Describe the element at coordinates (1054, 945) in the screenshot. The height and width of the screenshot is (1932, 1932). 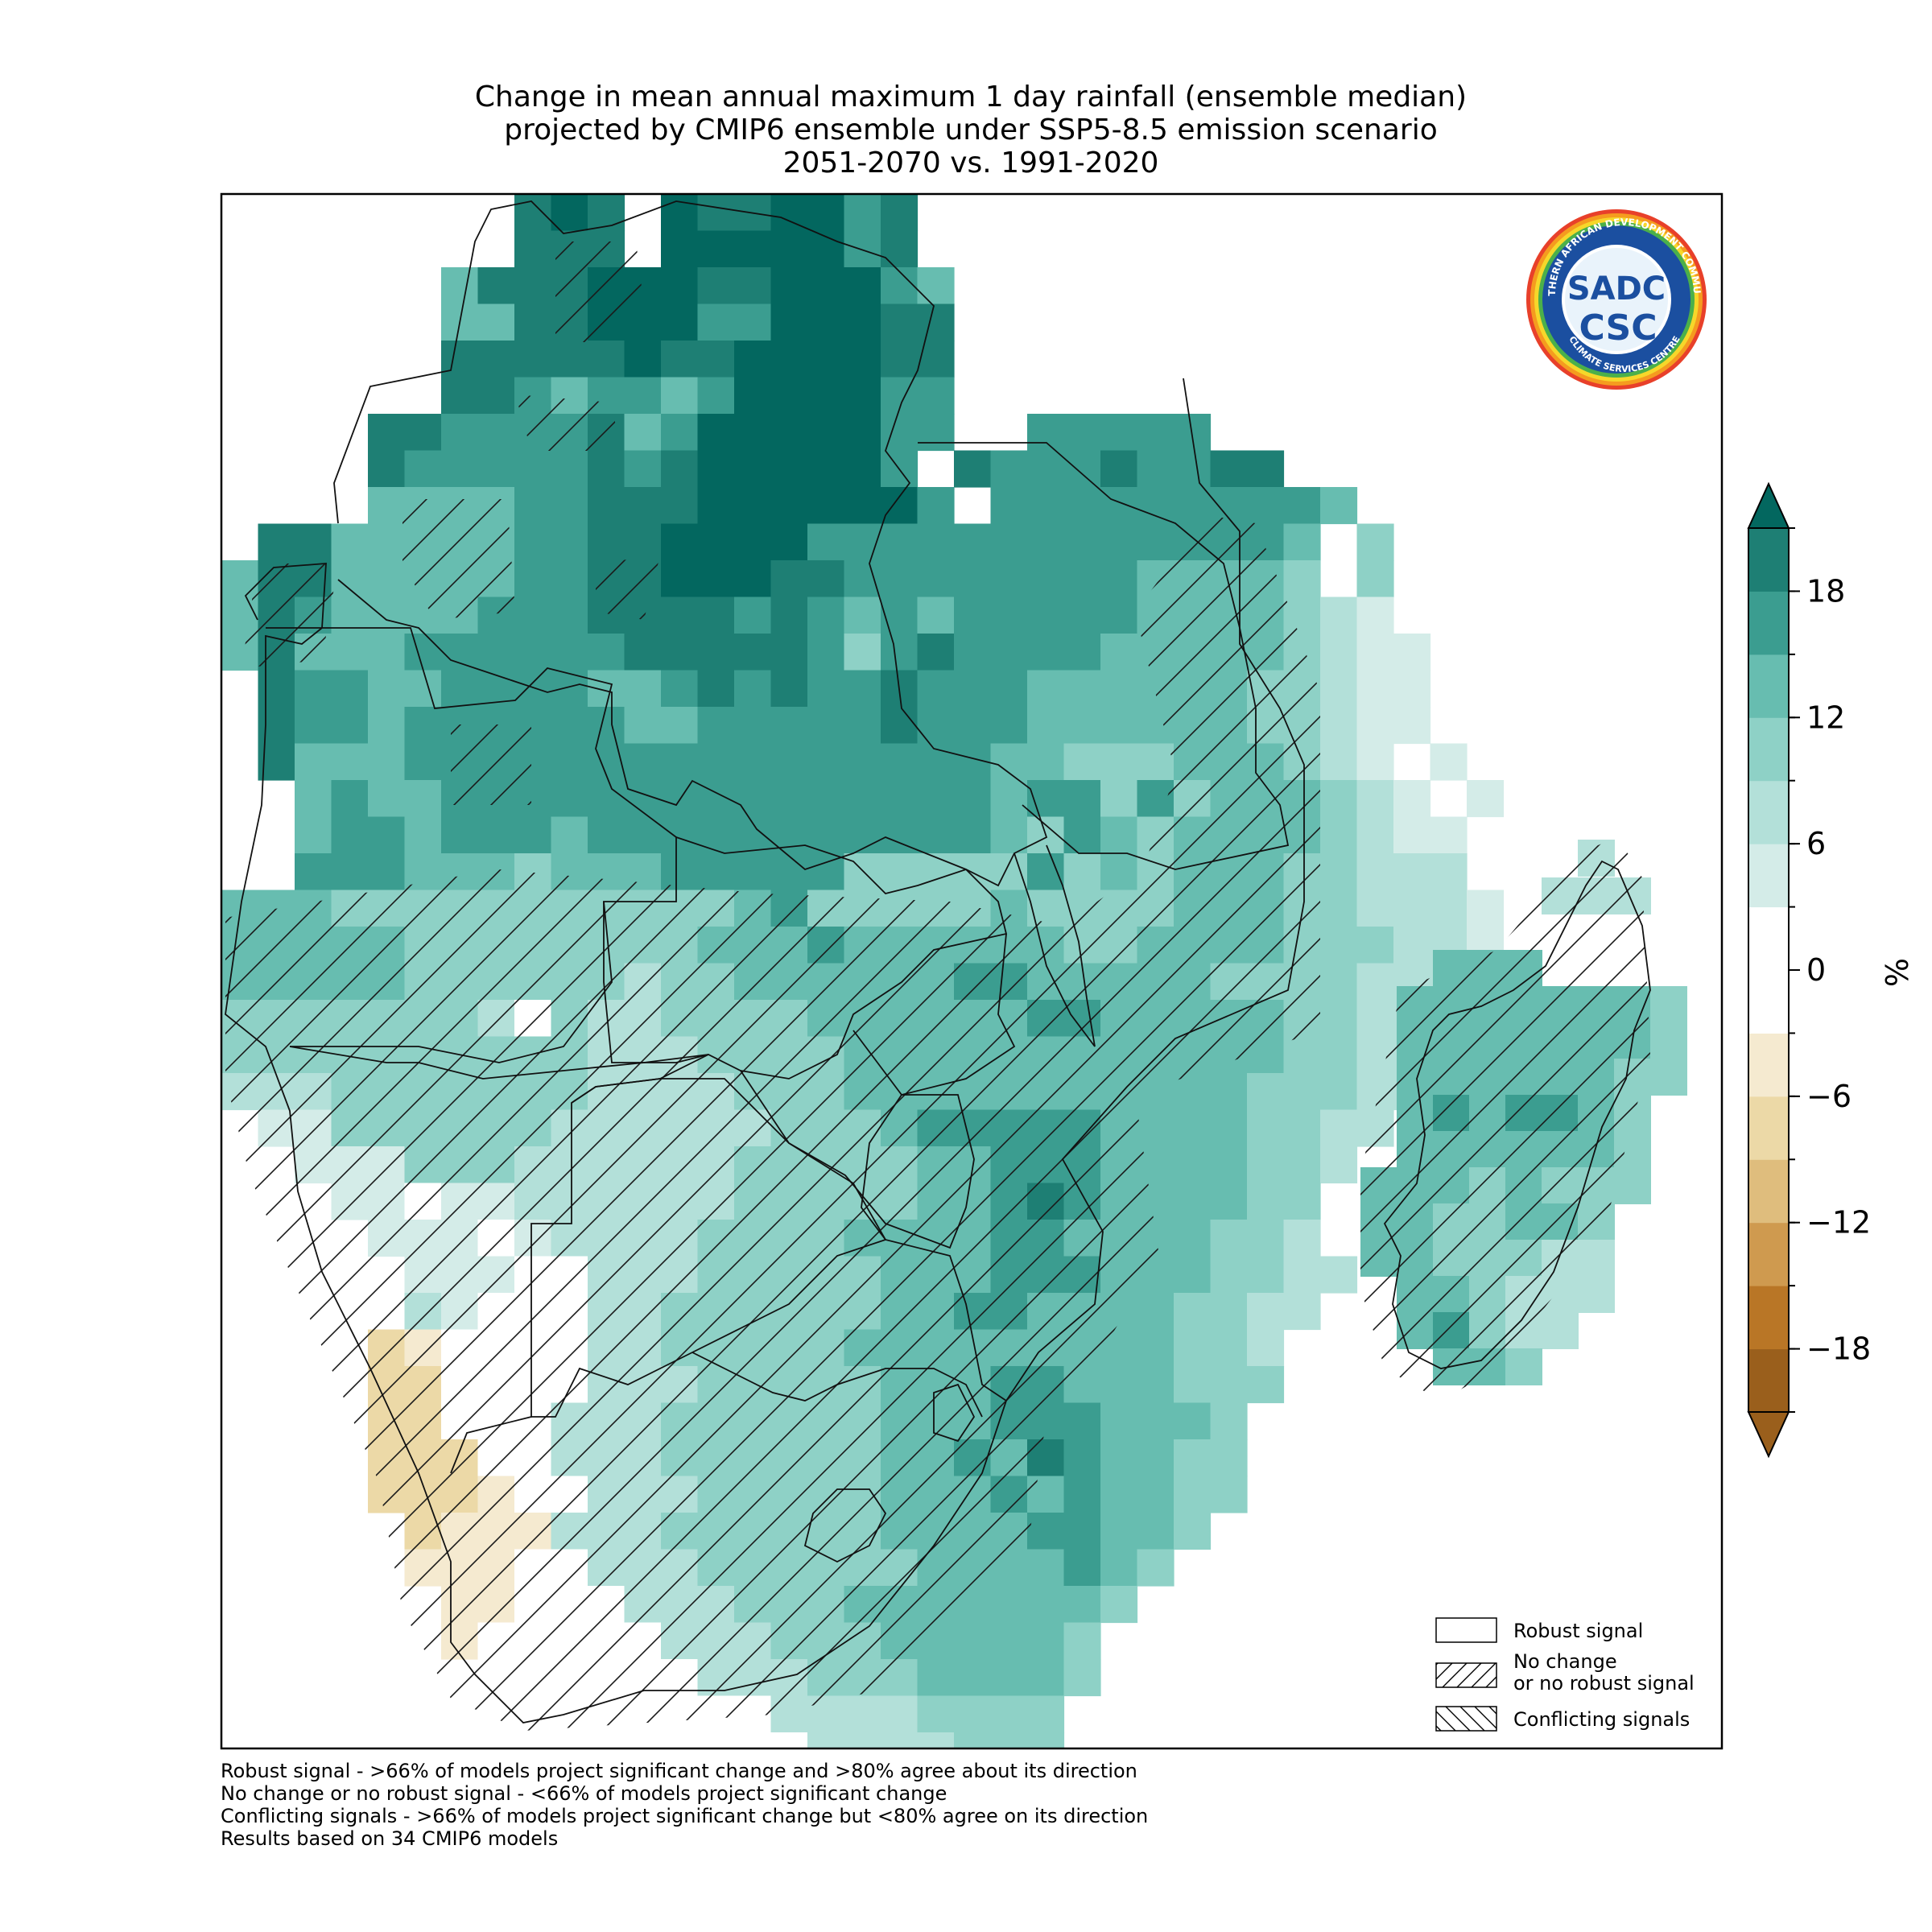
I see `border-malawi` at that location.